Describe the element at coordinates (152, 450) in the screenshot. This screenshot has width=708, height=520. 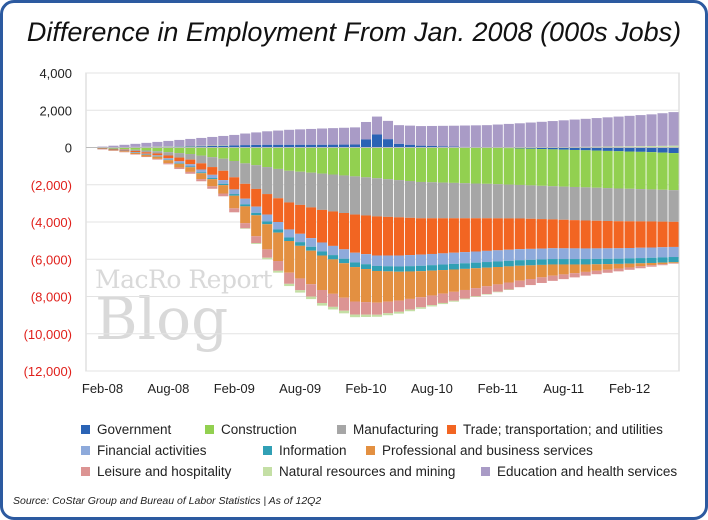
I see `legend-label: Financial activities` at that location.